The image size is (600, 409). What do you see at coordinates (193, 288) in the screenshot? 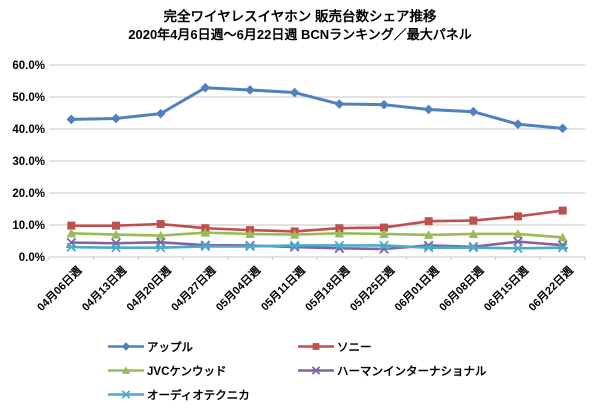
I see `x-tick-label: 04月27日週` at bounding box center [193, 288].